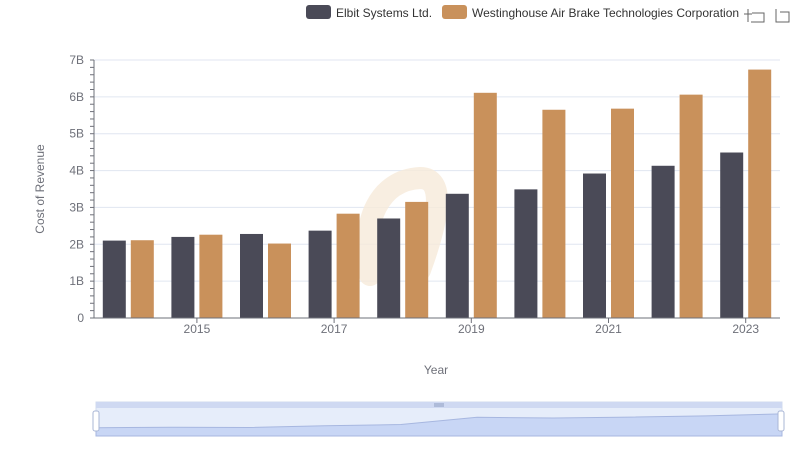  What do you see at coordinates (76, 244) in the screenshot?
I see `y-tick-label: 2B` at bounding box center [76, 244].